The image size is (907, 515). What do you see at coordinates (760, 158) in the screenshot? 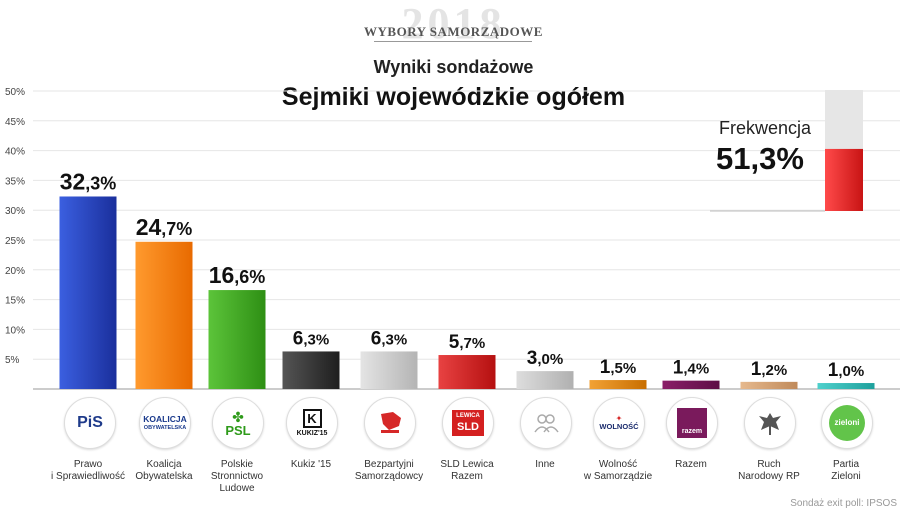
I see `turnout-value: 51,3%` at bounding box center [760, 158].